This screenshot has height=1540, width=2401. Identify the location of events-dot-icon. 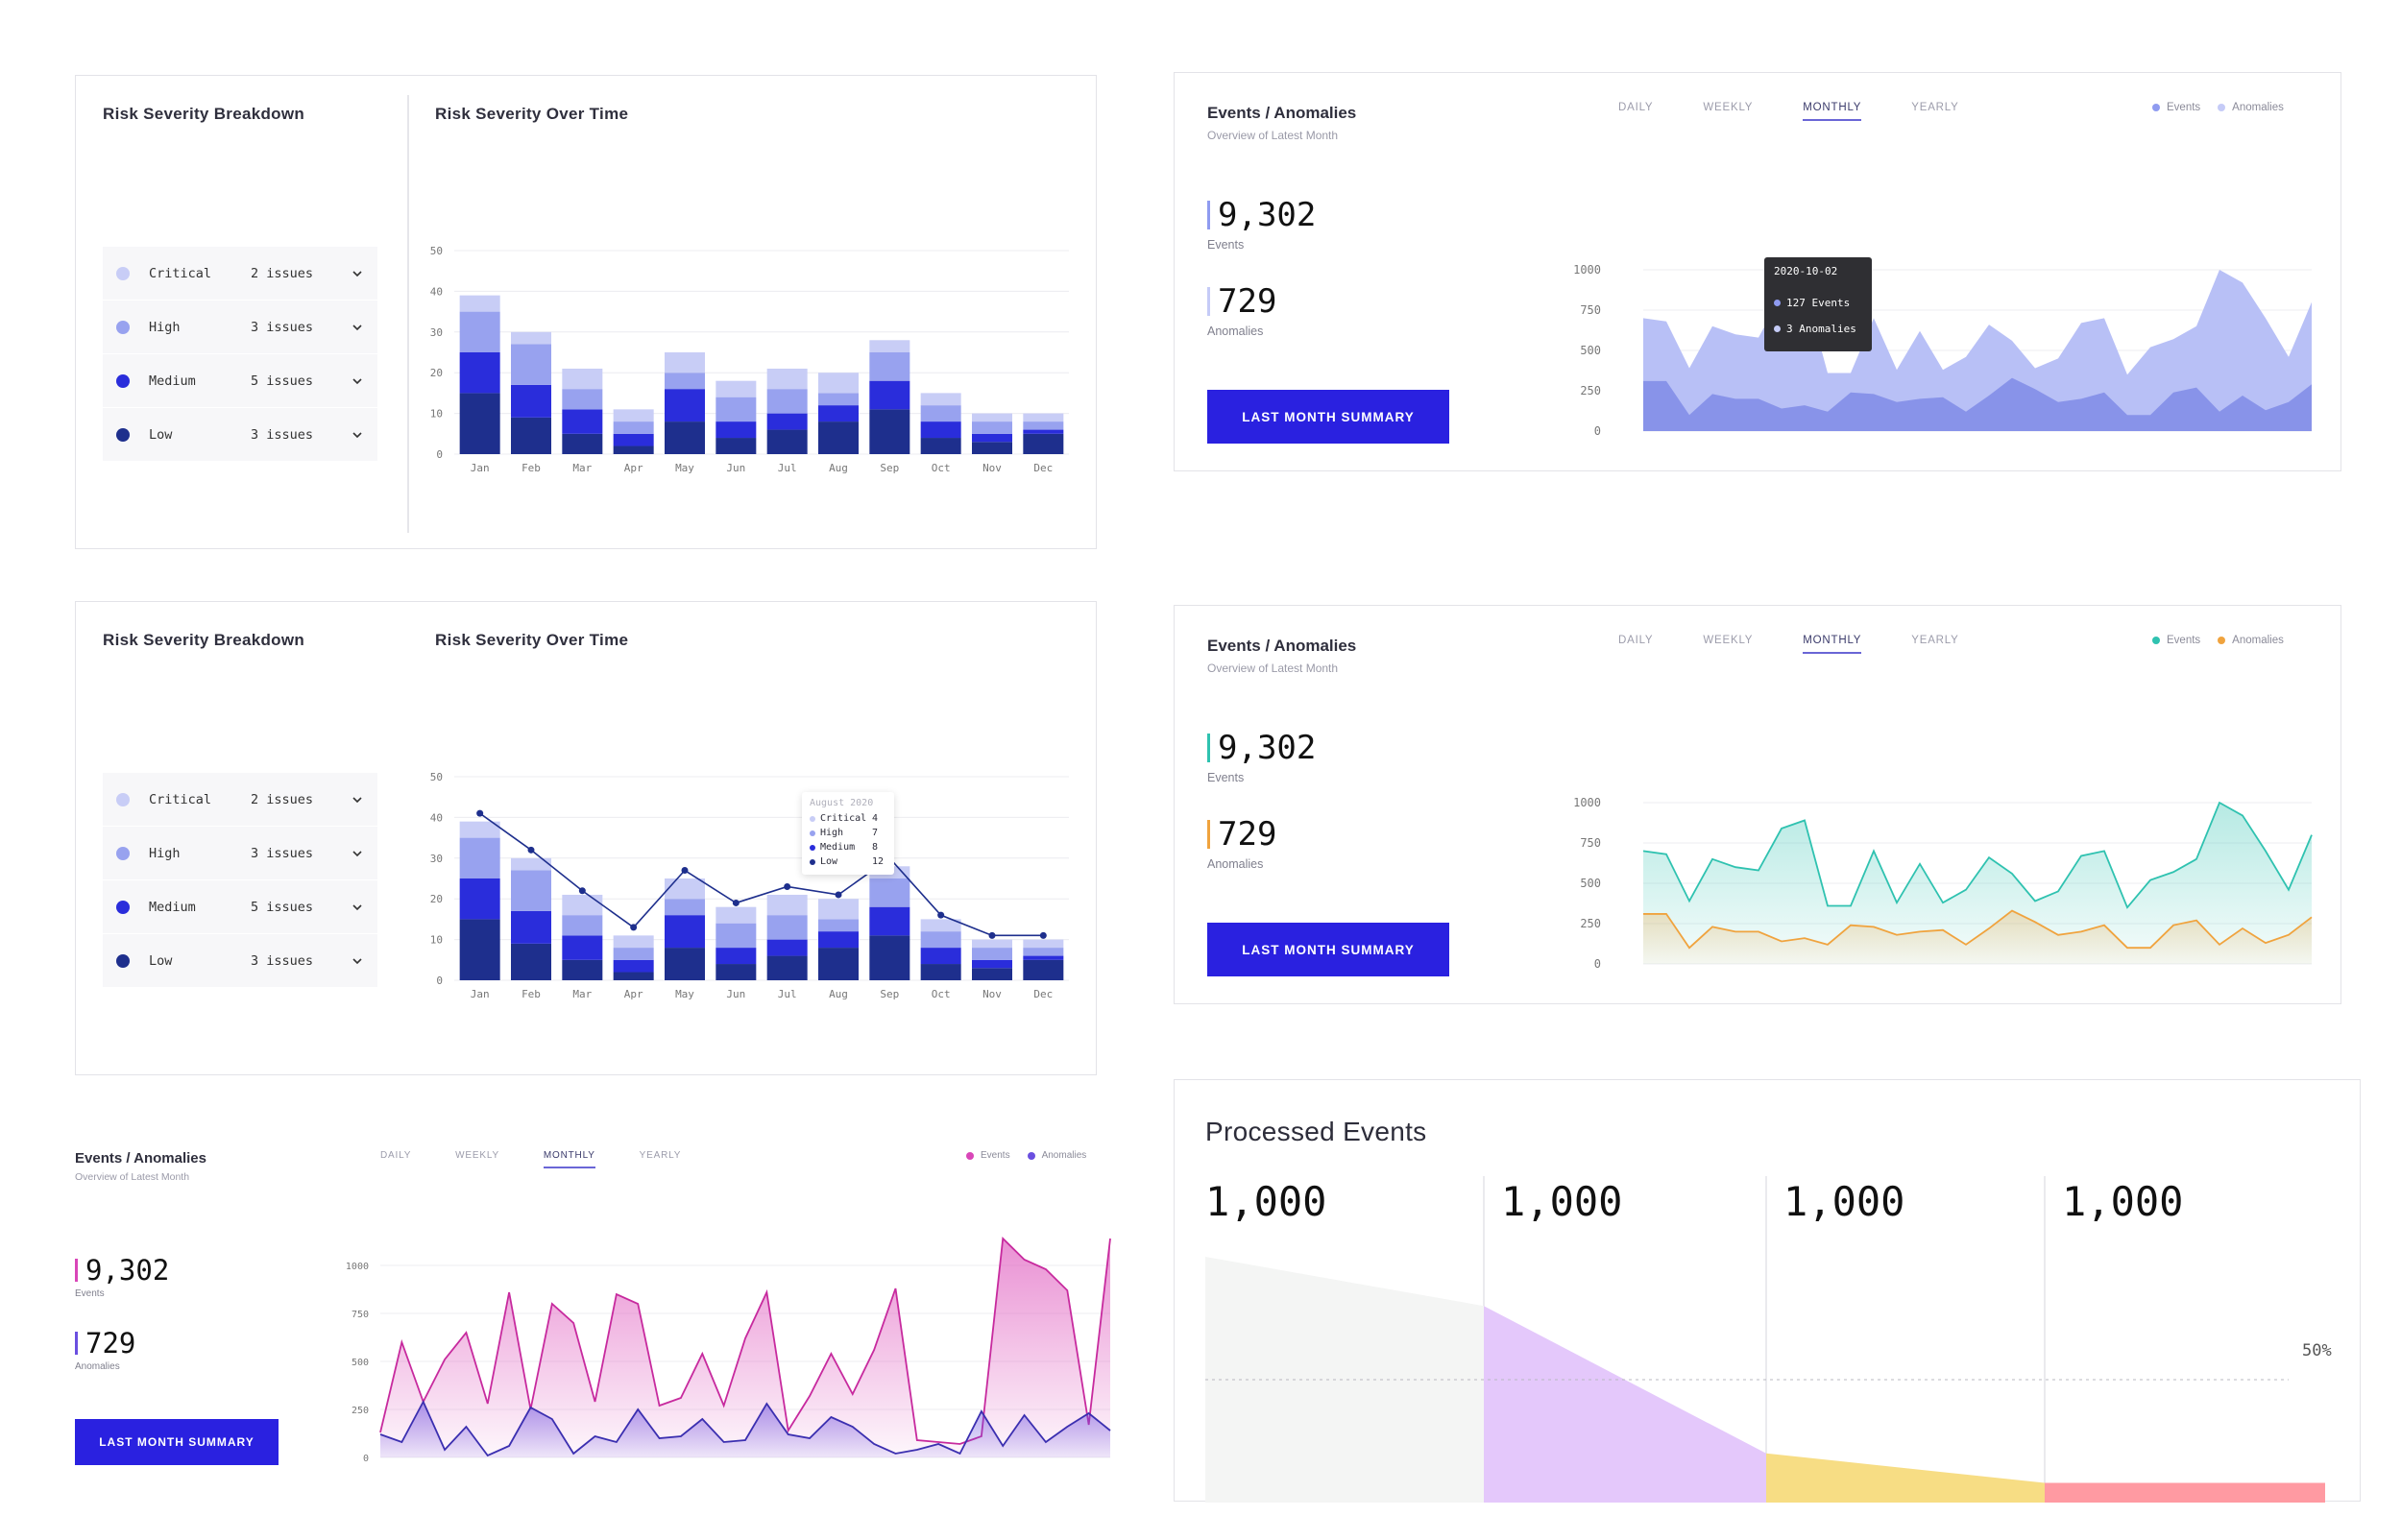
(2156, 107).